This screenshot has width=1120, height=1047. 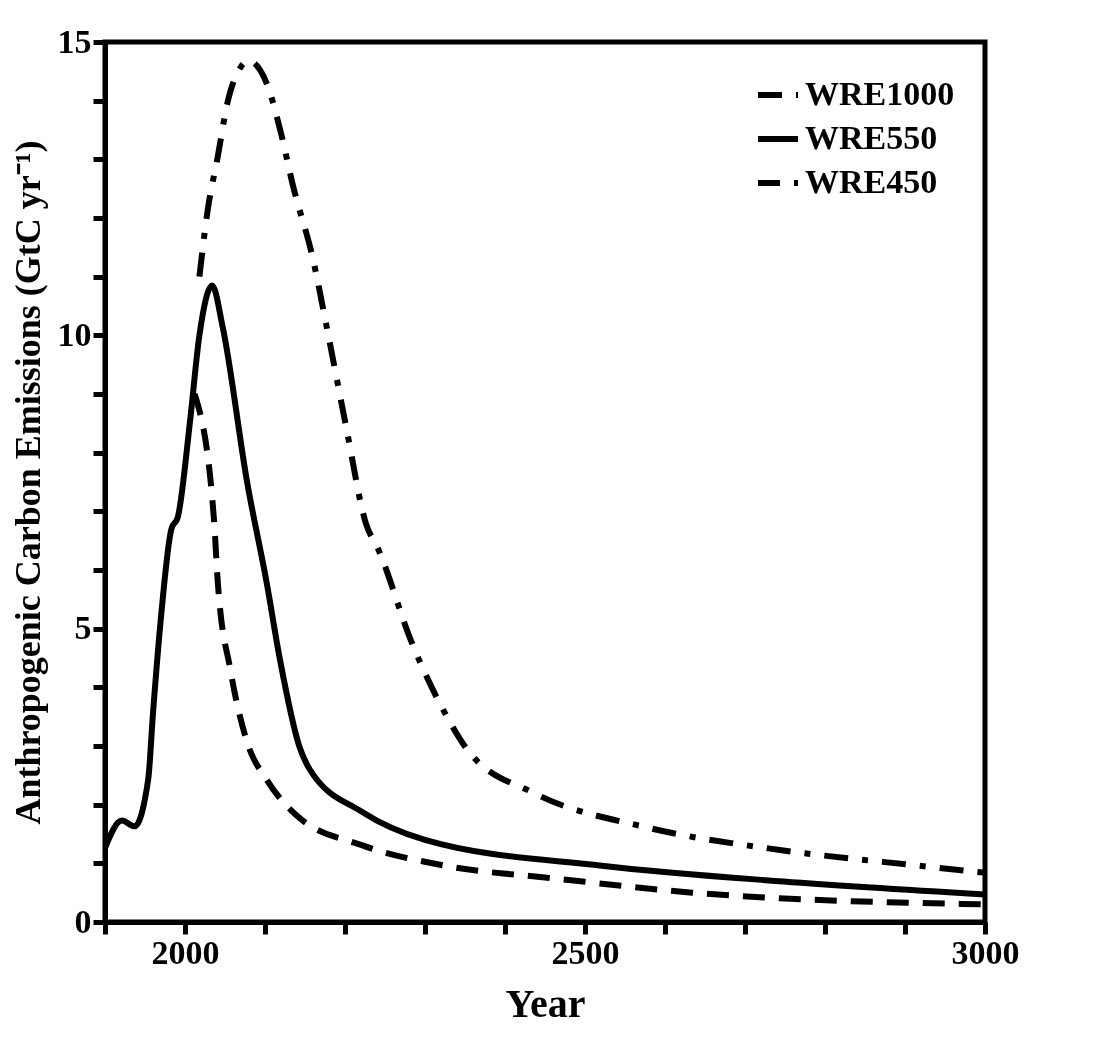 I want to click on legend-label: WRE450, so click(x=871, y=181).